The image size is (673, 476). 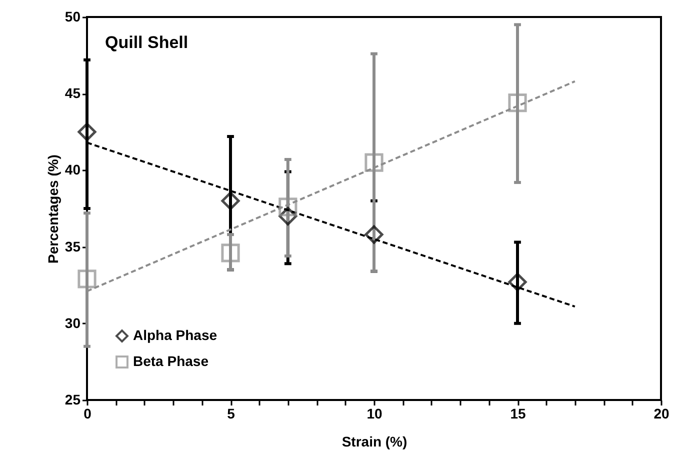 I want to click on x-tick-label: 5, so click(x=231, y=414).